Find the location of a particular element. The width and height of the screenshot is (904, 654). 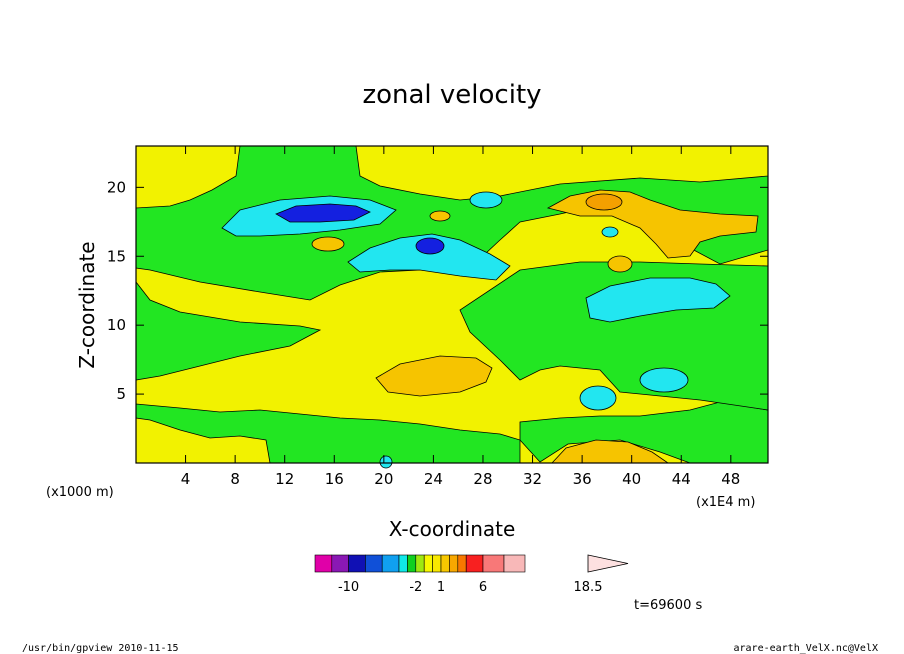

chart-title: zonal velocity is located at coordinates (451, 95).